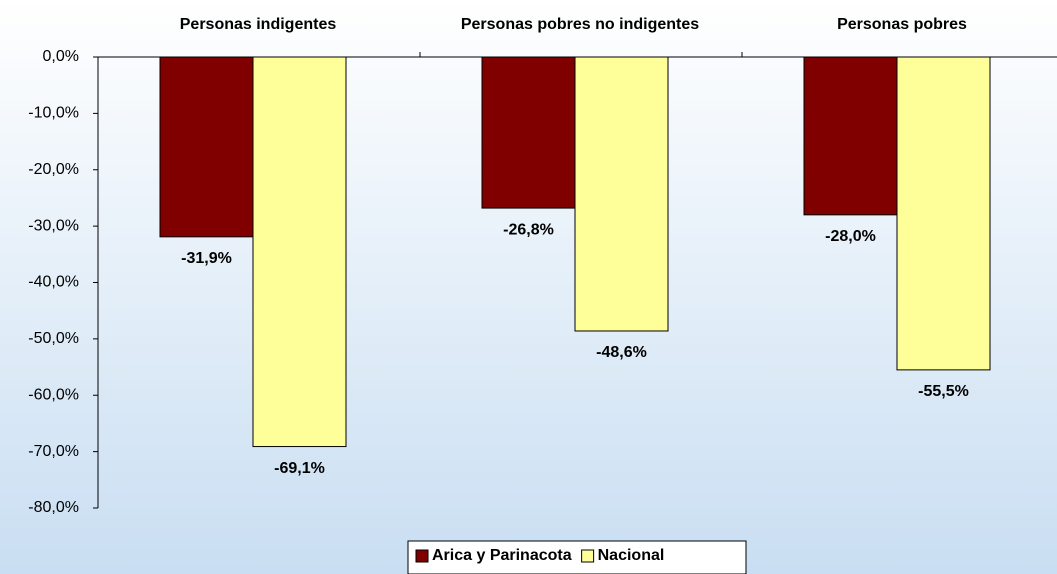 The width and height of the screenshot is (1057, 574). What do you see at coordinates (61, 56) in the screenshot?
I see `y-tick-label: 0,0%` at bounding box center [61, 56].